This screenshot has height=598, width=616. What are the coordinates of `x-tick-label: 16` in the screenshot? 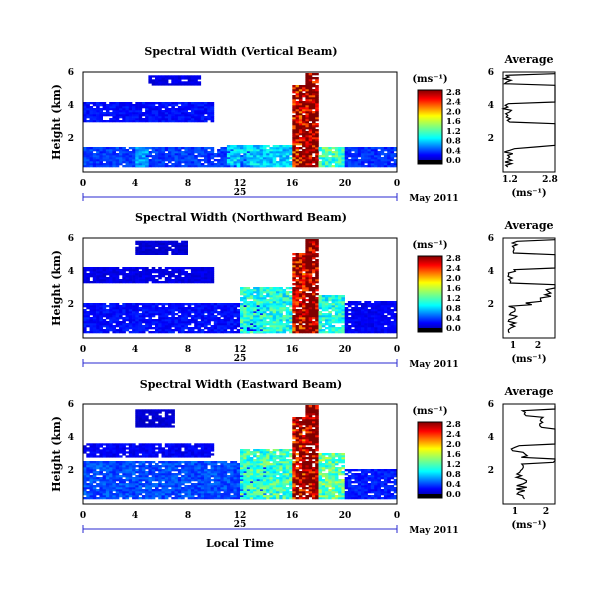 It's located at (292, 350).